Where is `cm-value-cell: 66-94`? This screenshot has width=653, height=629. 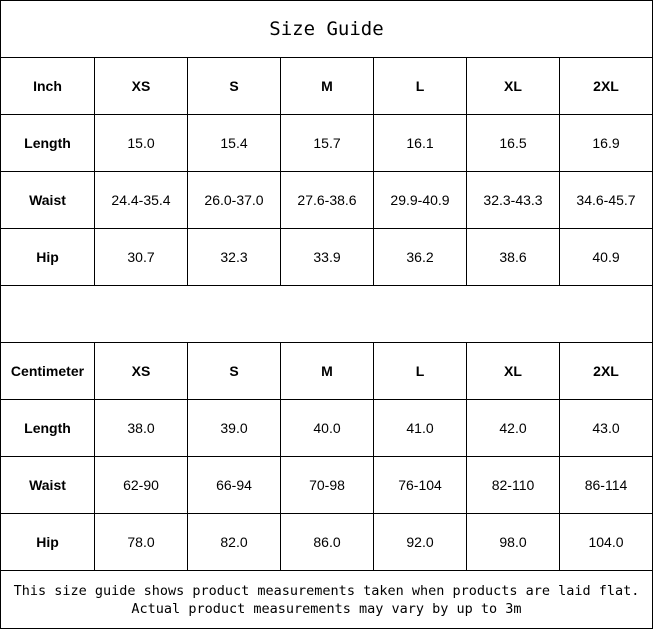 cm-value-cell: 66-94 is located at coordinates (234, 485).